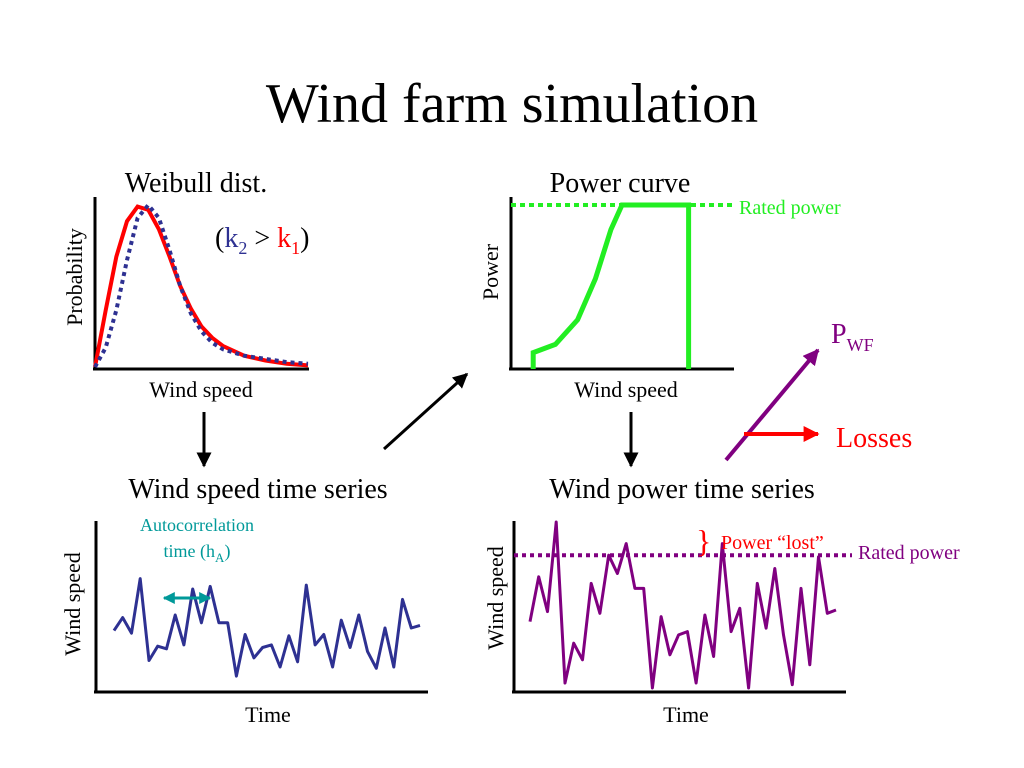 The image size is (1024, 768). Describe the element at coordinates (197, 525) in the screenshot. I see `autocorr-label-line1: Autocorrelation` at that location.